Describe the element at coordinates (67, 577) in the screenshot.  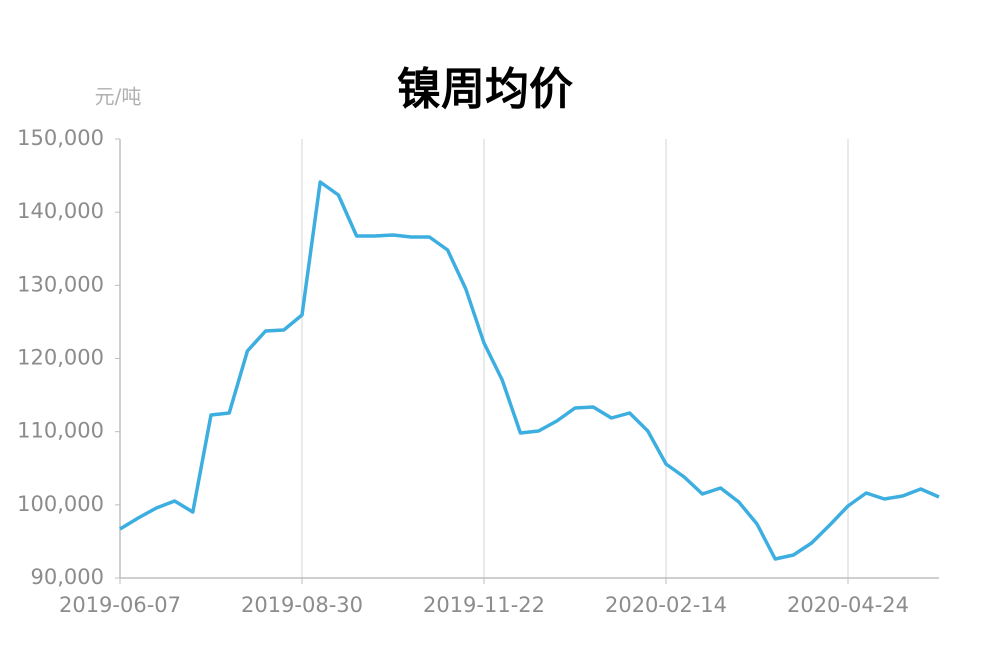
I see `y-tick-label: 90,000` at that location.